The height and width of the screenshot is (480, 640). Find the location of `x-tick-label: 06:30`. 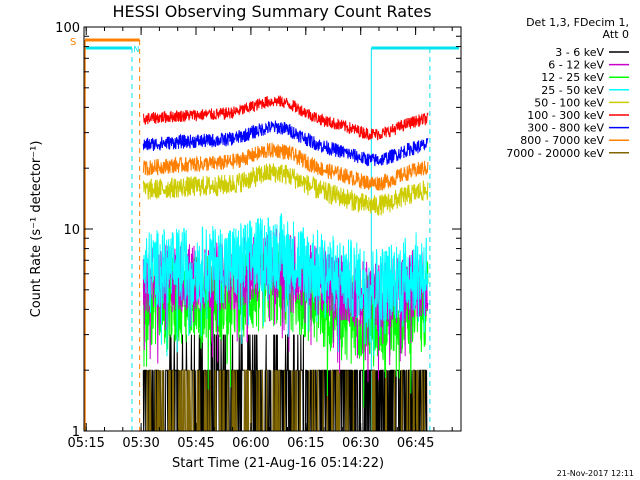

x-tick-label: 06:30 is located at coordinates (360, 443).